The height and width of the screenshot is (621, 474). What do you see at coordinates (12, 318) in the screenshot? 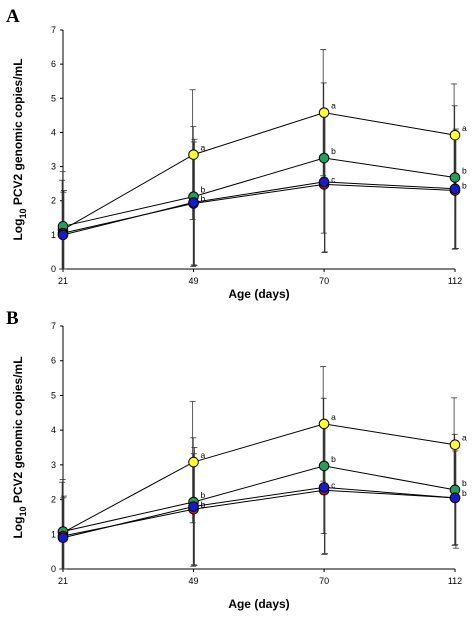
I see `panel-letter: B` at bounding box center [12, 318].